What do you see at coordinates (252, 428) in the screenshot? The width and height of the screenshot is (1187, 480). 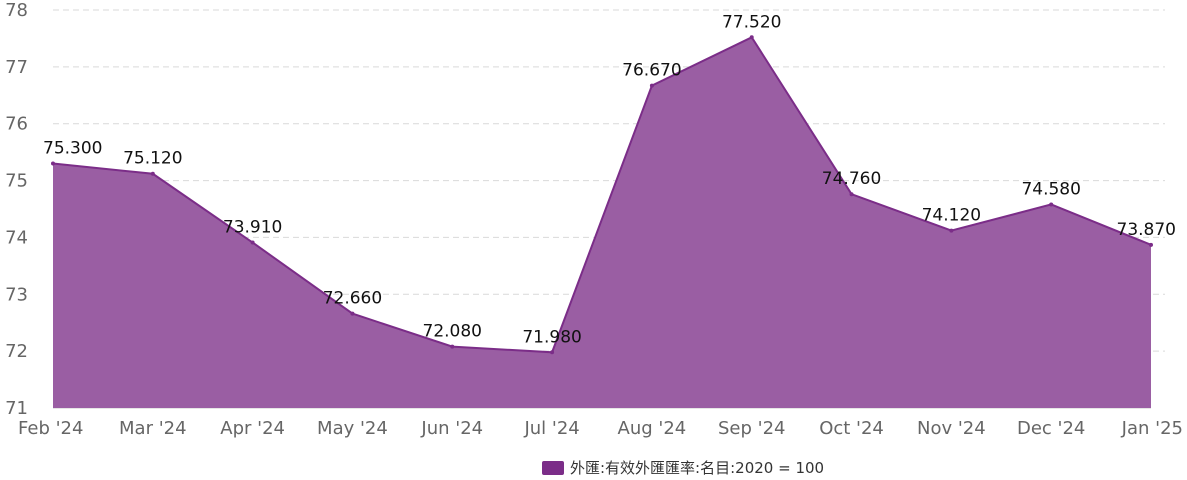 I see `x-tick-label: Apr '24` at bounding box center [252, 428].